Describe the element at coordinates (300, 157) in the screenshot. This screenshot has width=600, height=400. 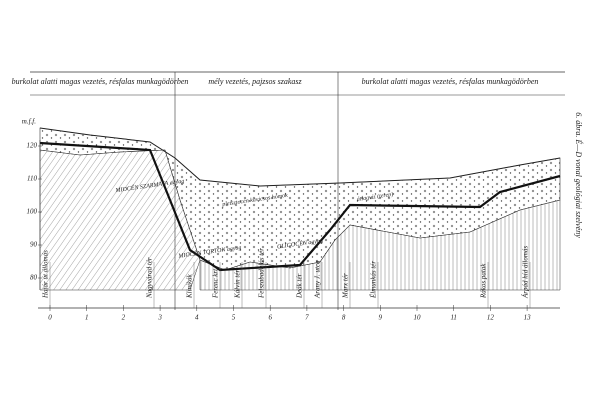
I see `surface-line` at that location.